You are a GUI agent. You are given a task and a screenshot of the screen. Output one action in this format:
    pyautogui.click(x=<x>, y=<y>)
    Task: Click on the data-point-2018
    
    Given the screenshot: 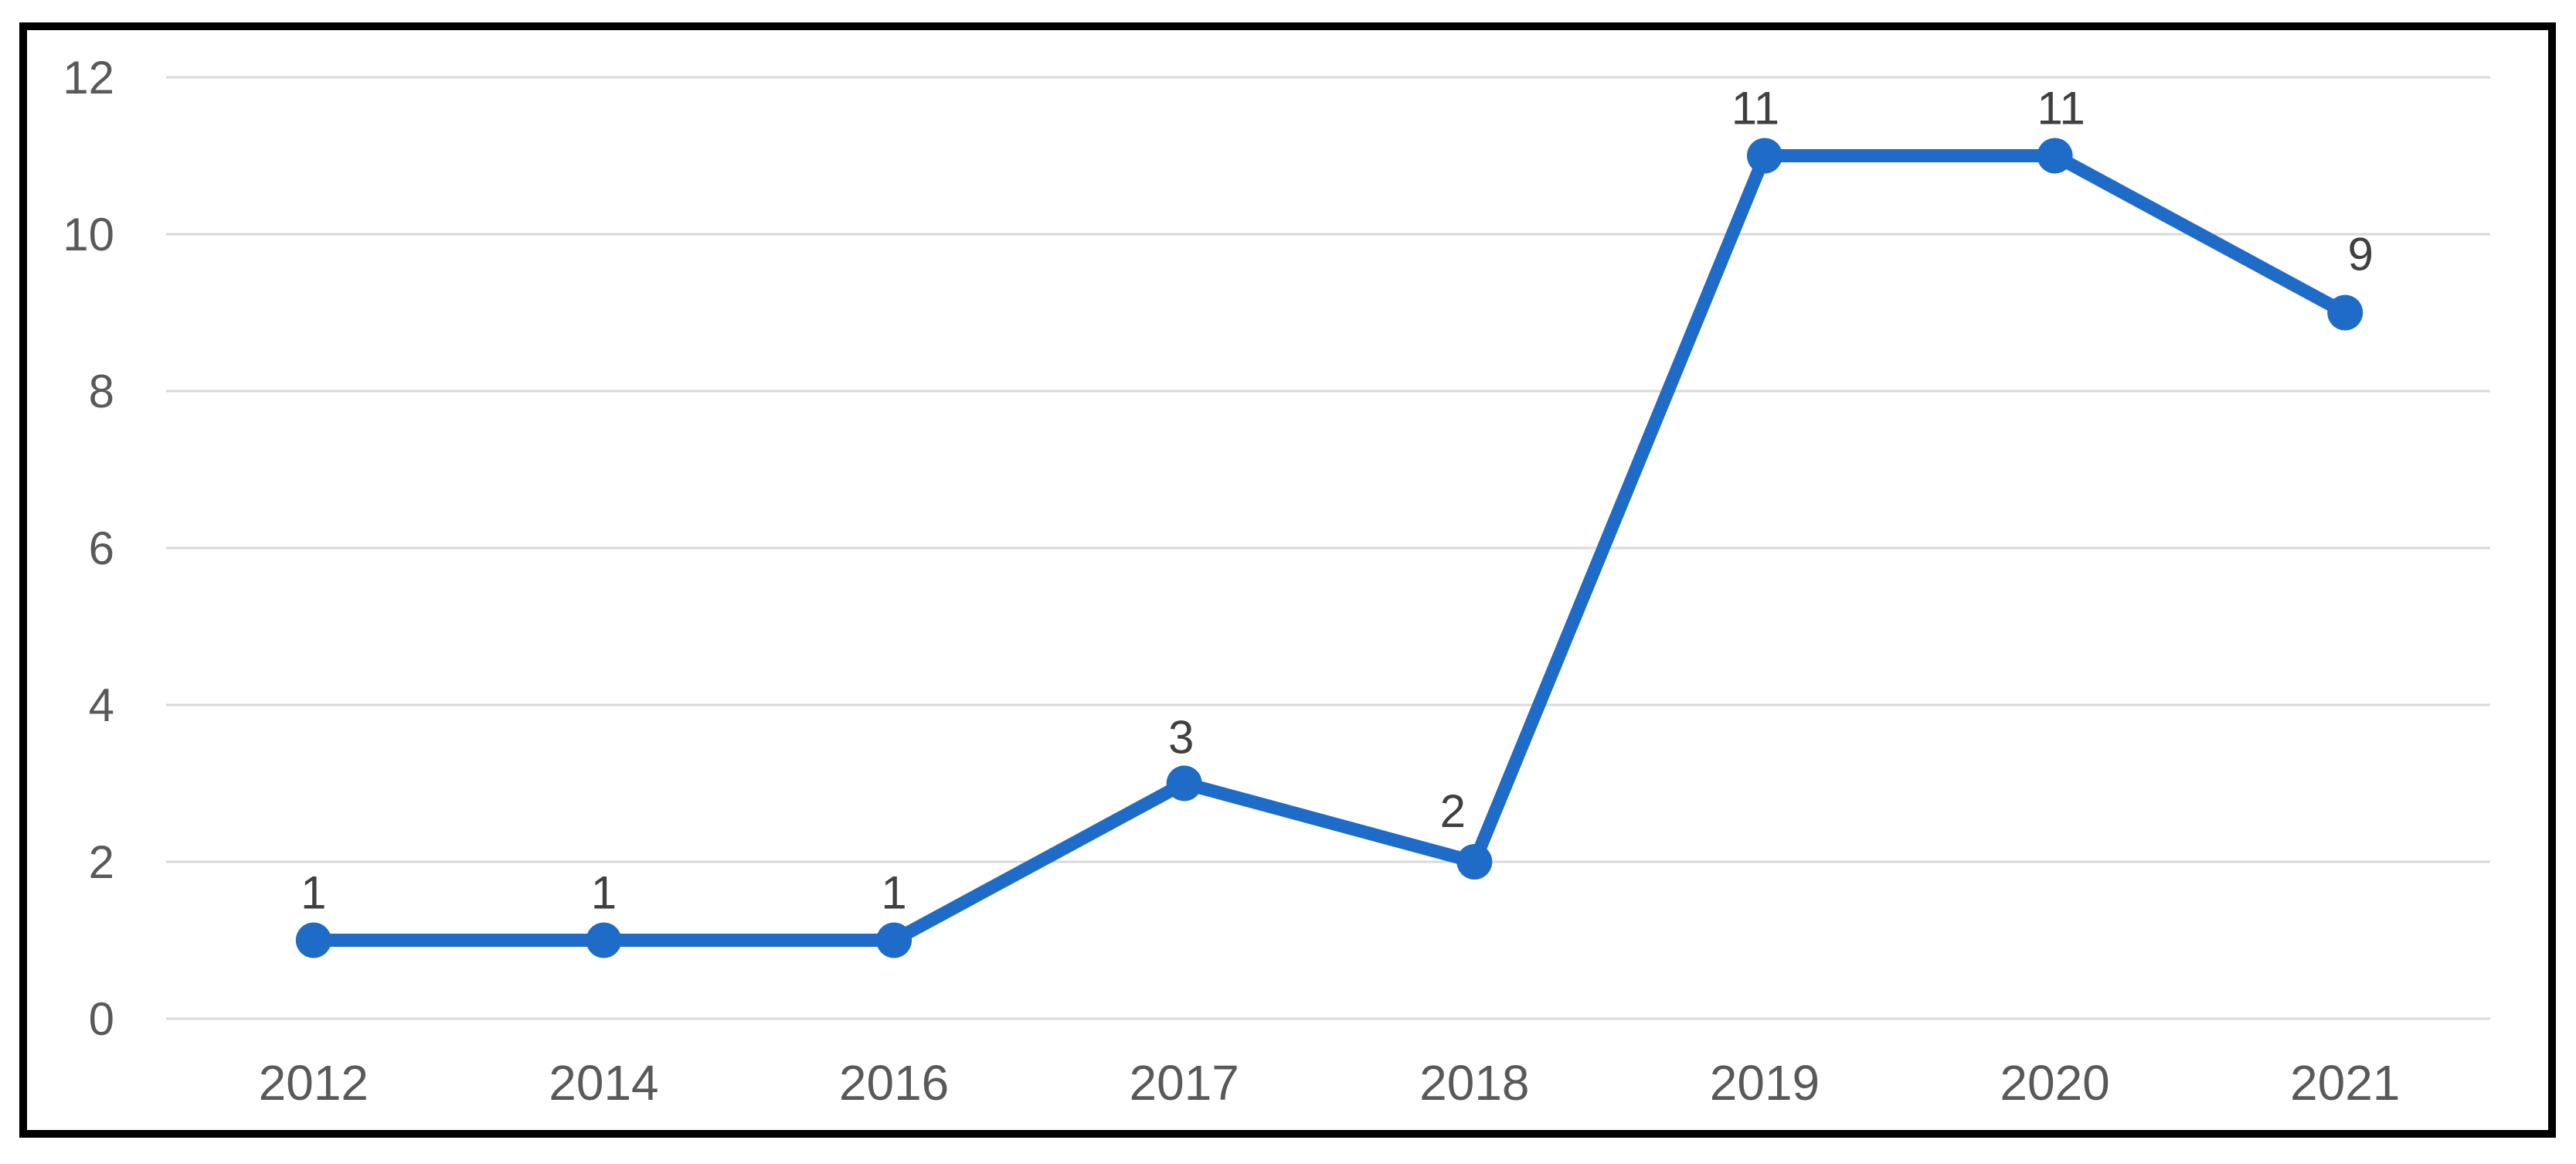 What is the action you would take?
    pyautogui.click(x=1474, y=862)
    